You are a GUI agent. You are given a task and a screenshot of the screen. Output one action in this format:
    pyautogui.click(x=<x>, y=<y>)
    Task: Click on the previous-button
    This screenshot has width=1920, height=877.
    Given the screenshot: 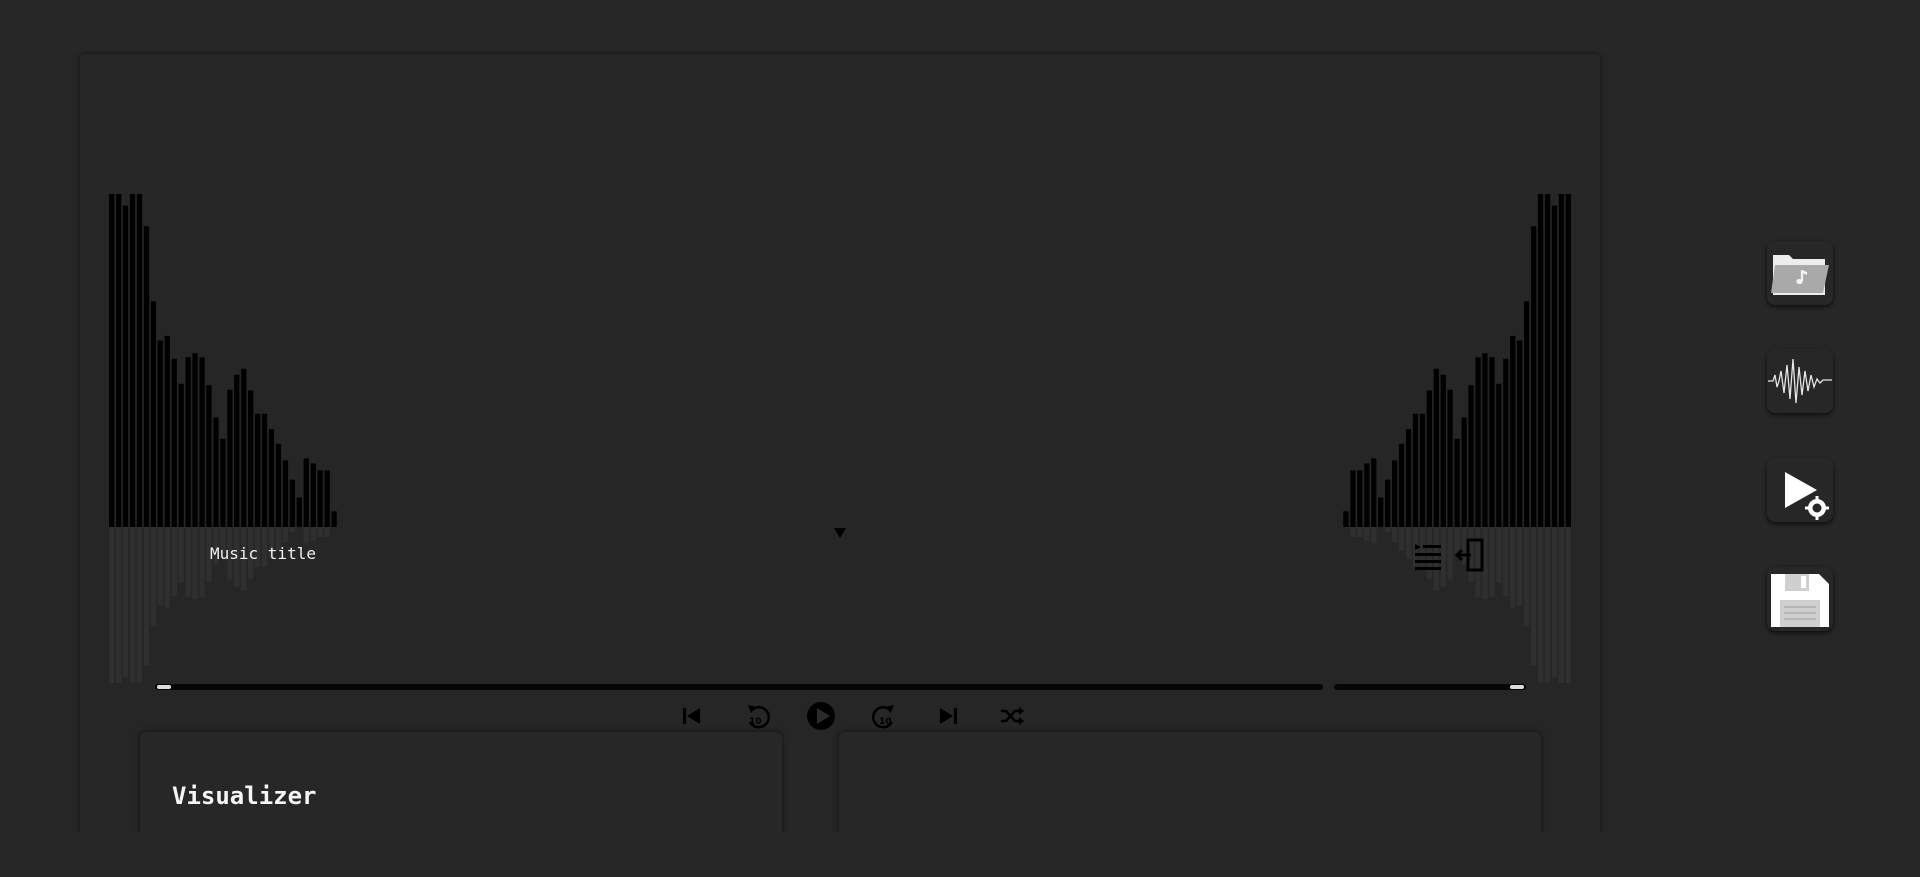 What is the action you would take?
    pyautogui.click(x=692, y=716)
    